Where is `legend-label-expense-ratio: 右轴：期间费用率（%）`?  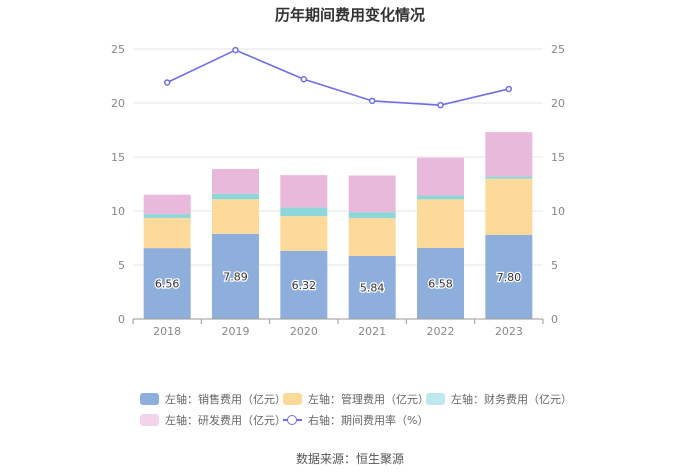
legend-label-expense-ratio: 右轴：期间费用率（%） is located at coordinates (368, 420).